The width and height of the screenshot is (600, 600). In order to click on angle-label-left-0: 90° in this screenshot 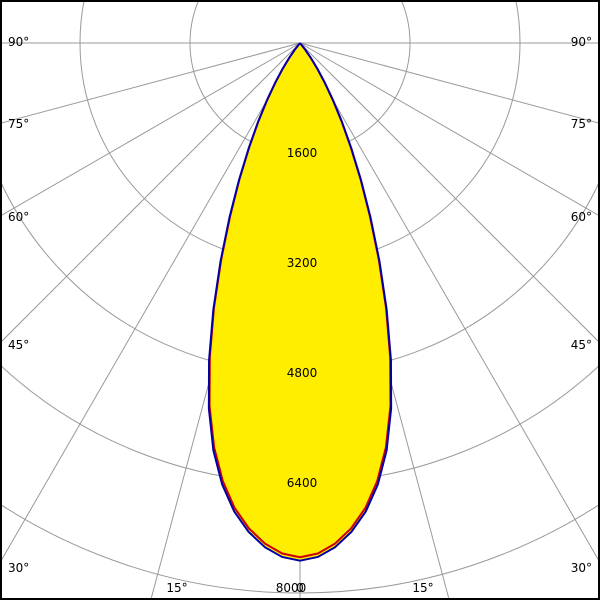, I will do `click(18, 42)`.